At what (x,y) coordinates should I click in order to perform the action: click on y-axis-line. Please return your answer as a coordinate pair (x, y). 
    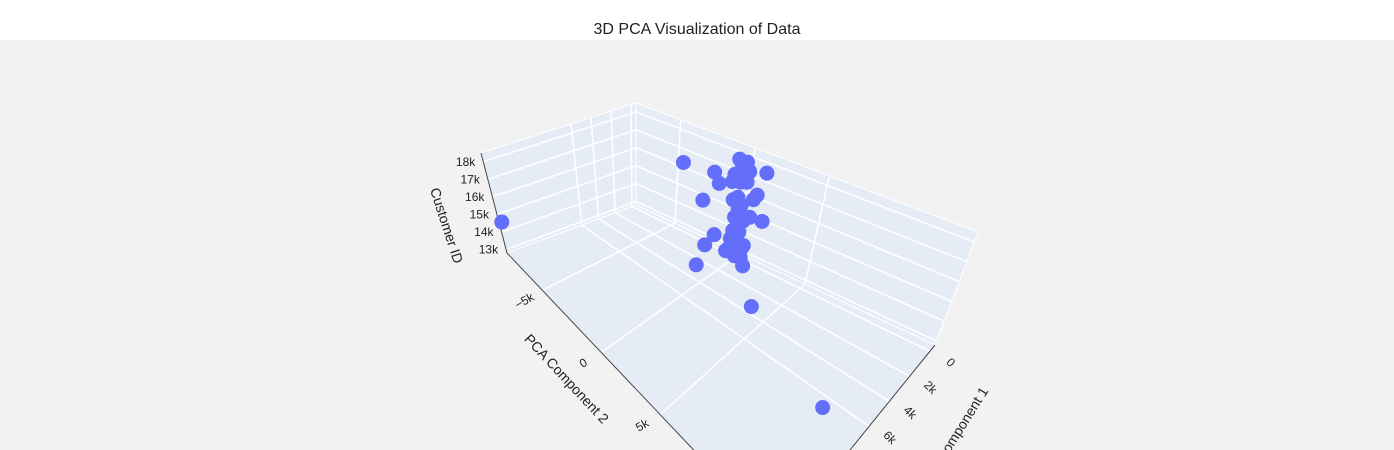
    Looking at the image, I should click on (600, 351).